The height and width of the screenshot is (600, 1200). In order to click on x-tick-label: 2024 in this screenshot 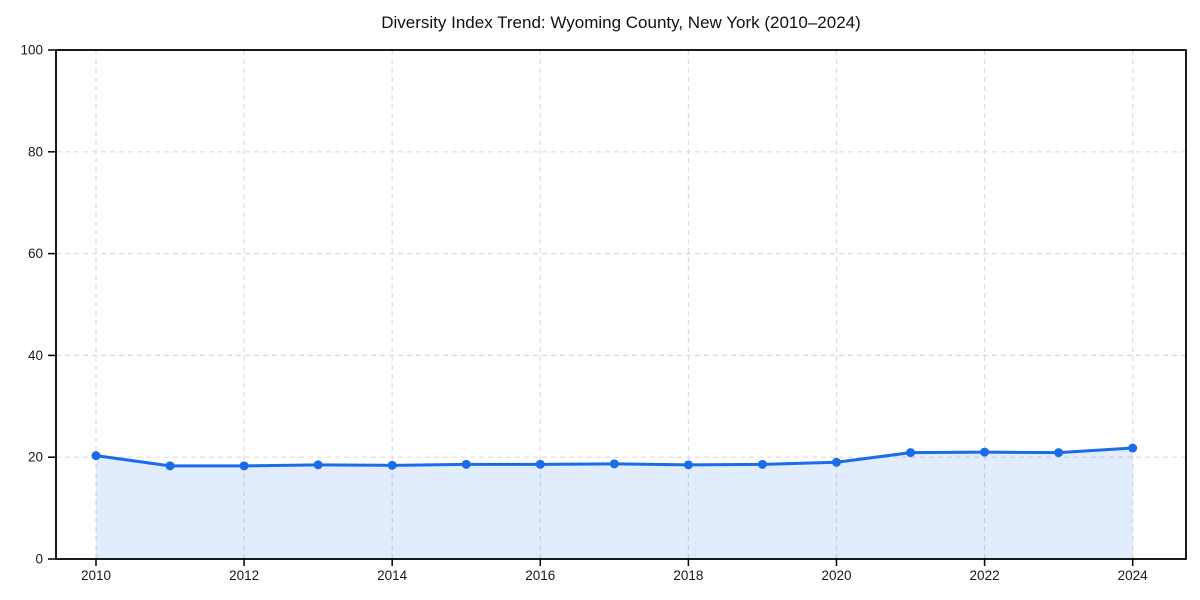, I will do `click(1133, 575)`.